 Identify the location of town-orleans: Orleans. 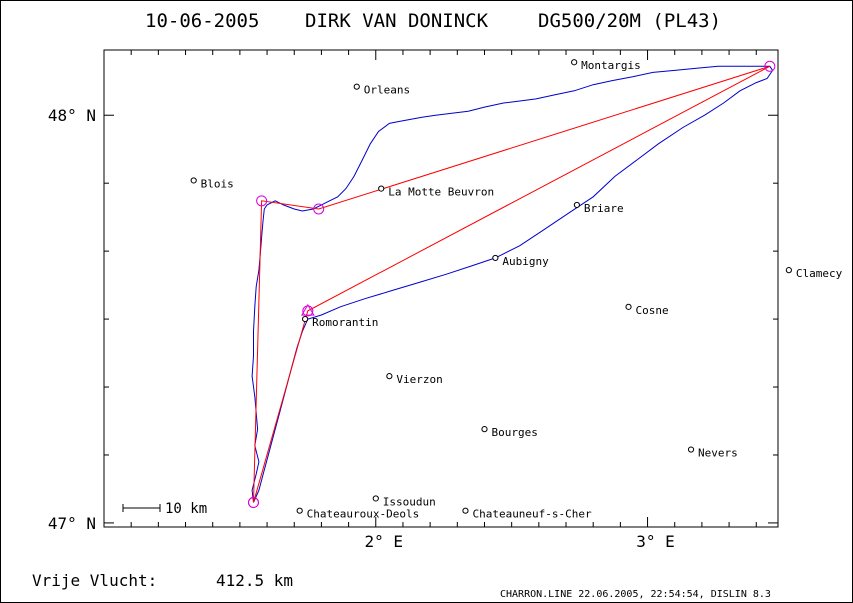
(381, 90).